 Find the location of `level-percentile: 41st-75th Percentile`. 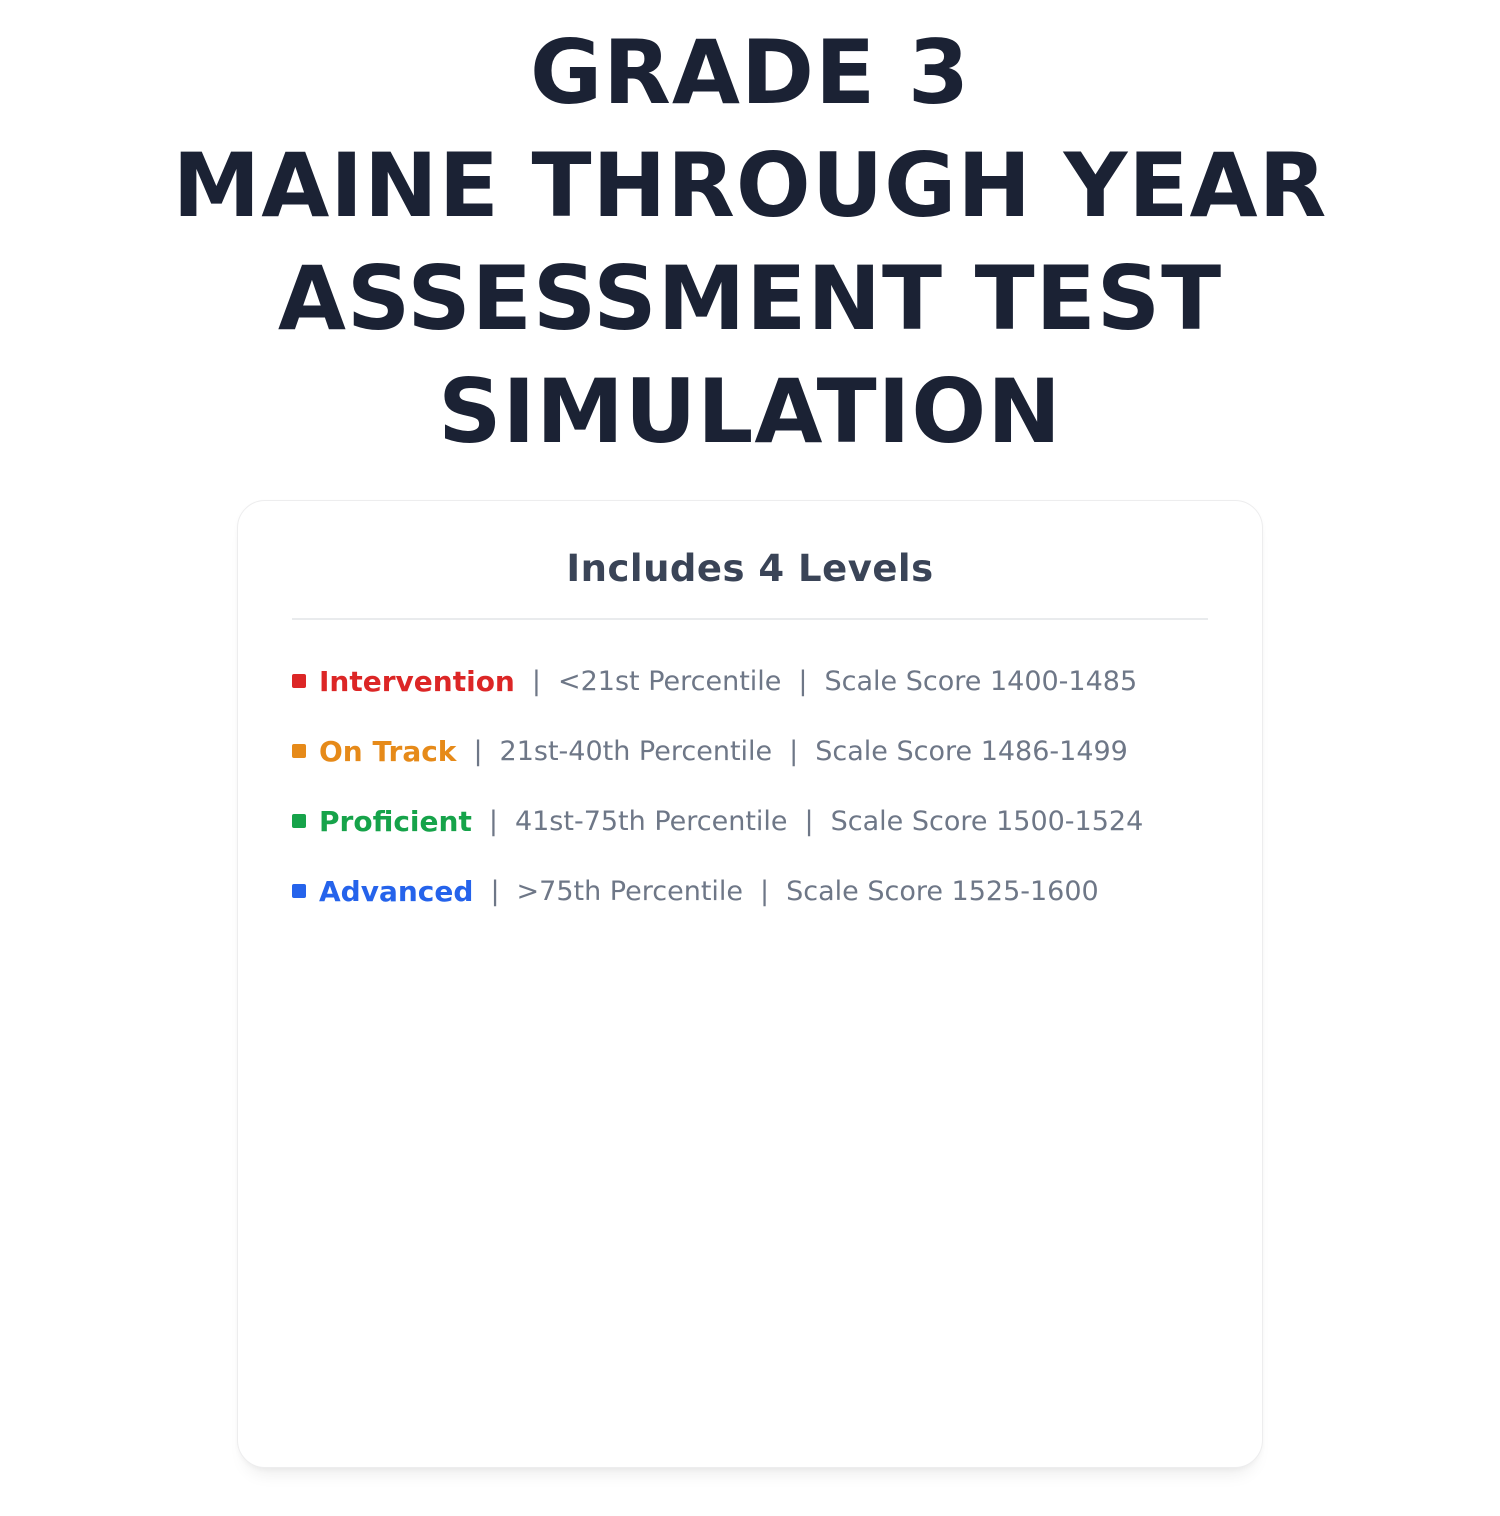

level-percentile: 41st-75th Percentile is located at coordinates (651, 821).